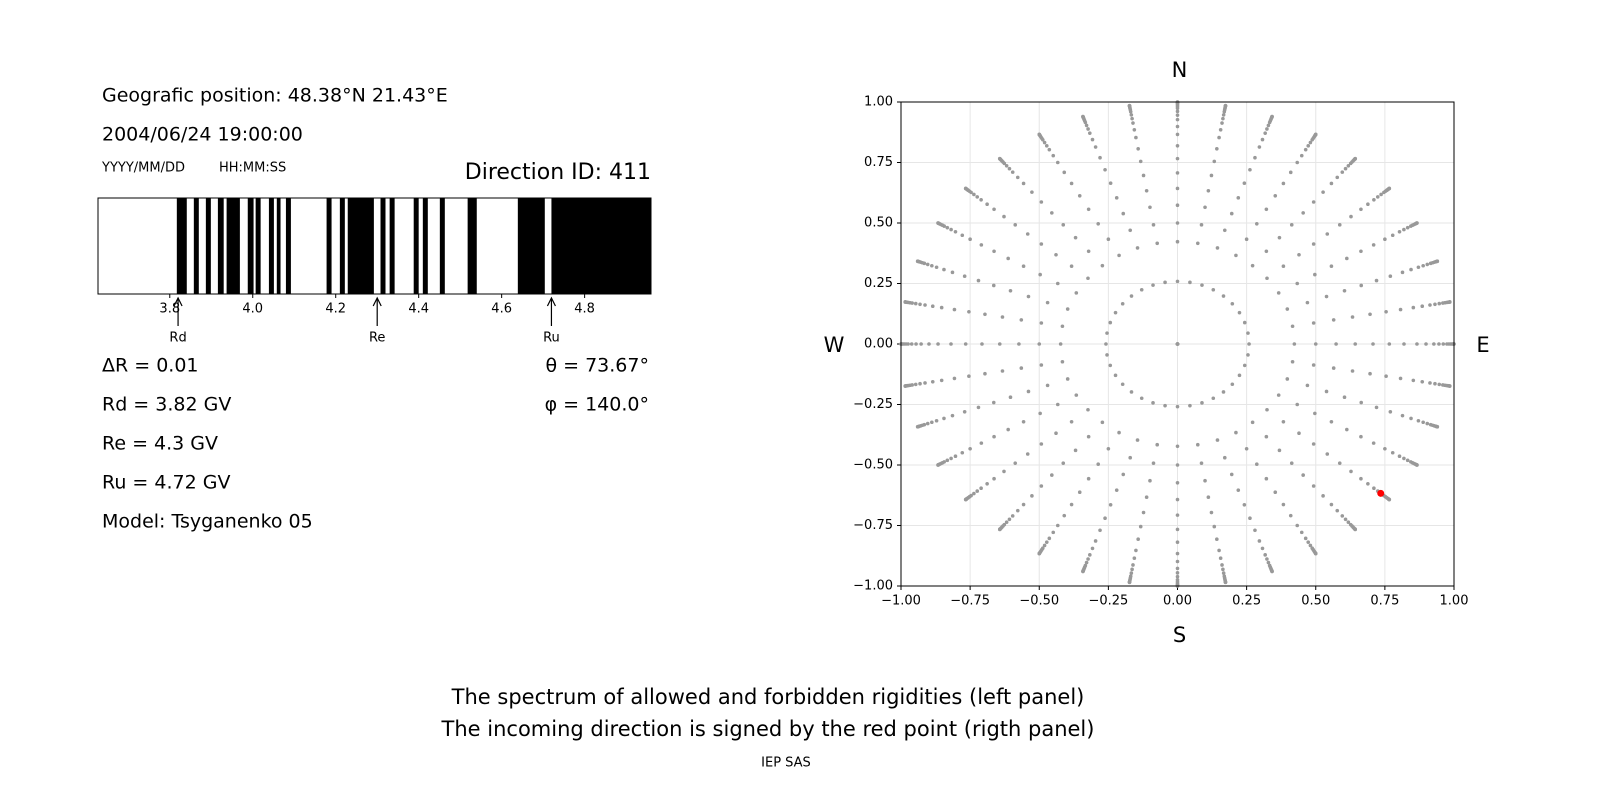 This screenshot has height=800, width=1600. Describe the element at coordinates (786, 763) in the screenshot. I see `credit: IEP SAS` at that location.